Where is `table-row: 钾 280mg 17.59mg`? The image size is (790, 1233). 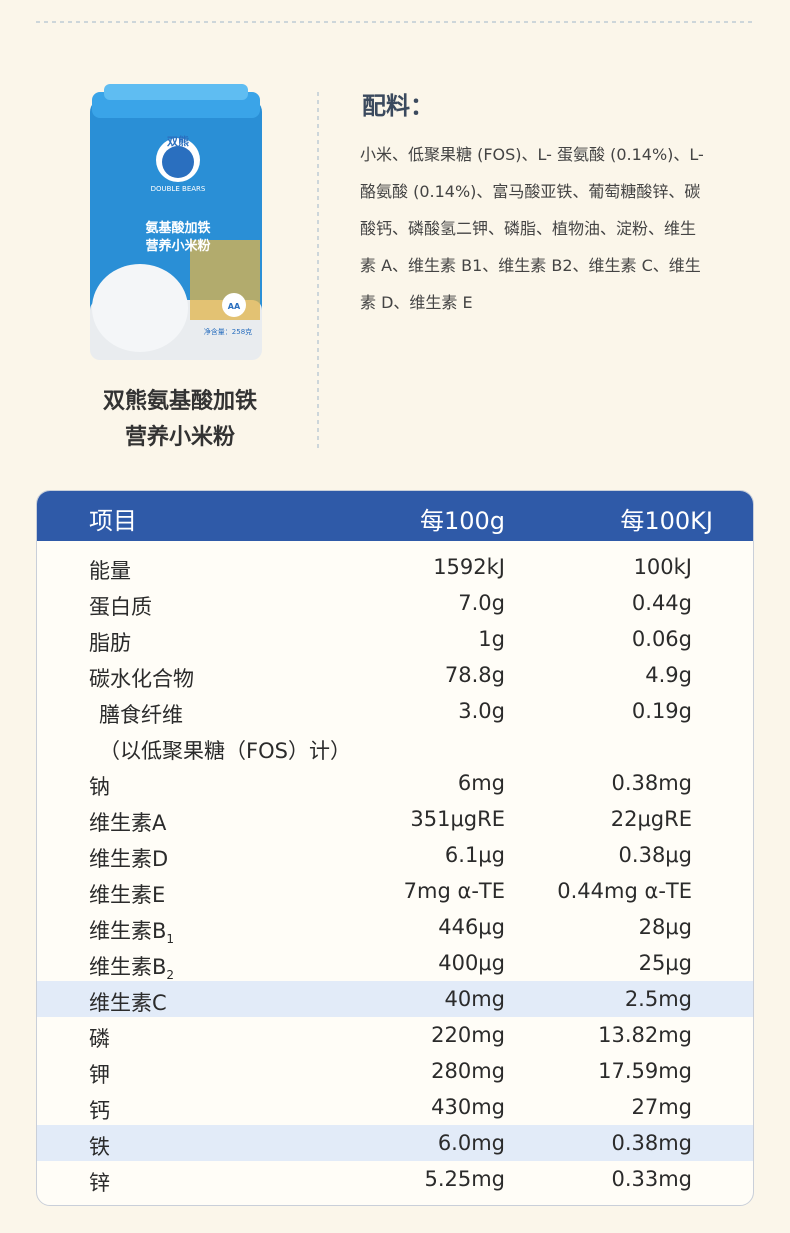 table-row: 钾 280mg 17.59mg is located at coordinates (395, 1071).